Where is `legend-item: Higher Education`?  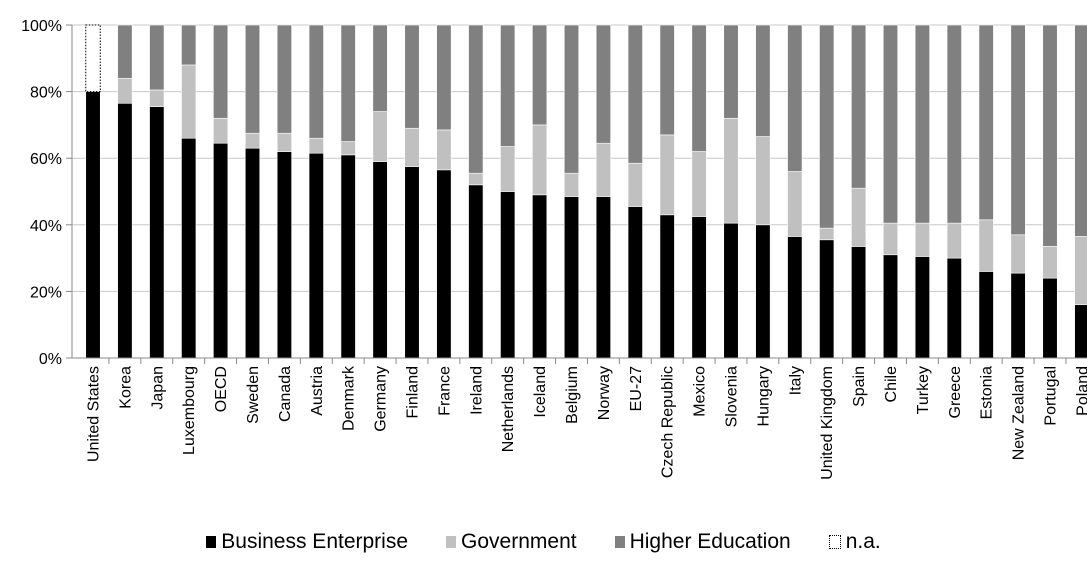
legend-item: Higher Education is located at coordinates (702, 542).